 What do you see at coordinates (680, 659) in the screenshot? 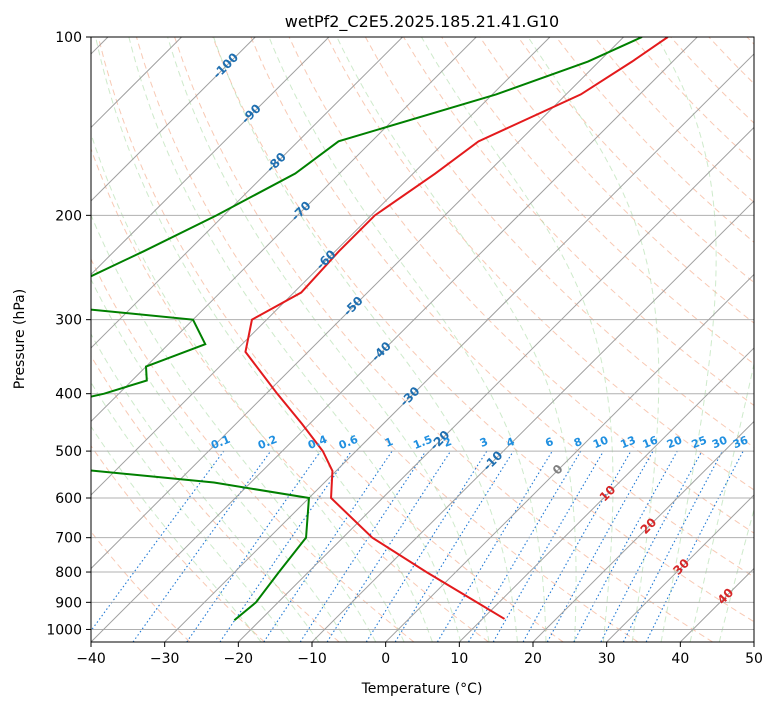
I see `x-tick-label: 40` at bounding box center [680, 659].